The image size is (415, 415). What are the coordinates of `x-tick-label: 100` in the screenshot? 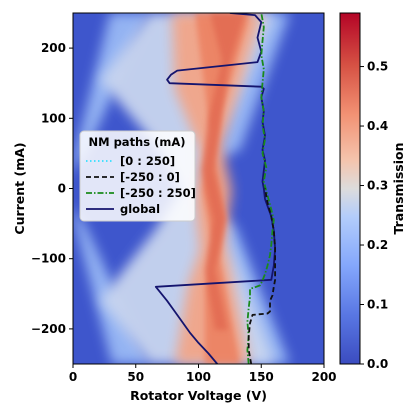 It's located at (198, 377).